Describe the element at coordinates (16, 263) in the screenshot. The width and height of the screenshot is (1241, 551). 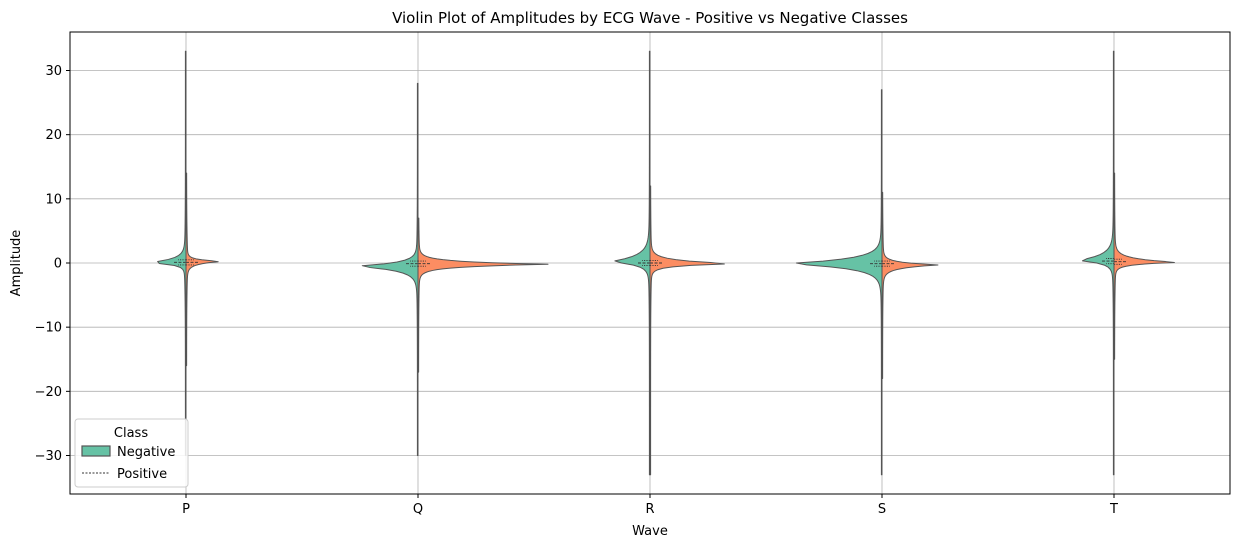
I see `y-axis-label: Amplitude` at that location.